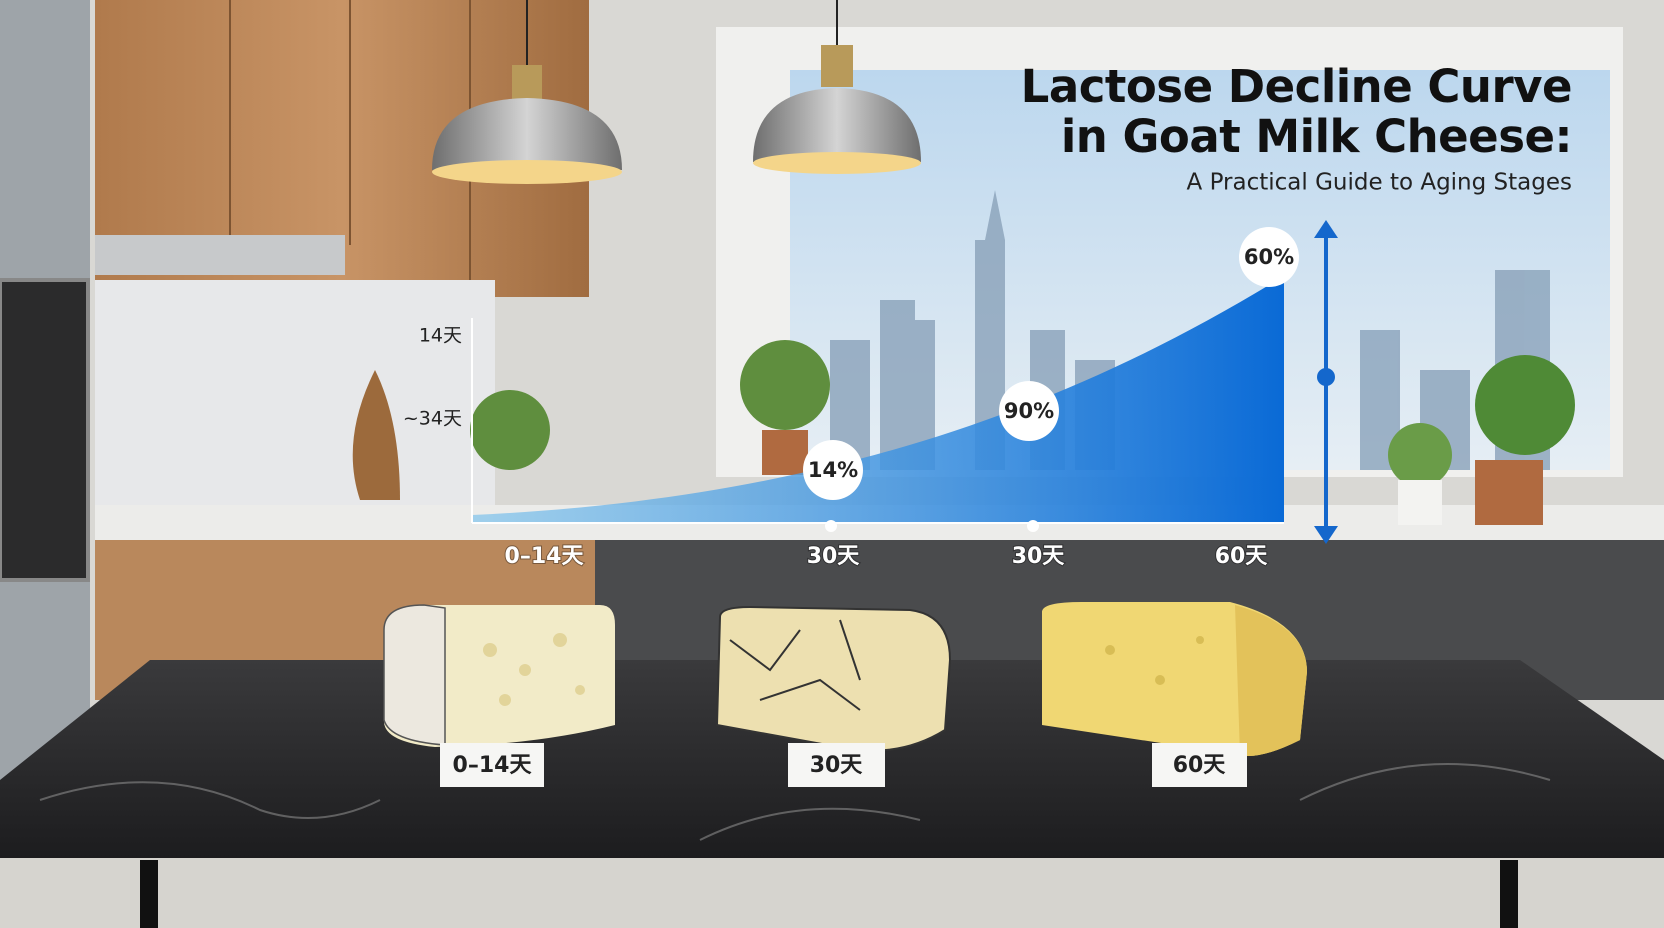  I want to click on floor, so click(832, 893).